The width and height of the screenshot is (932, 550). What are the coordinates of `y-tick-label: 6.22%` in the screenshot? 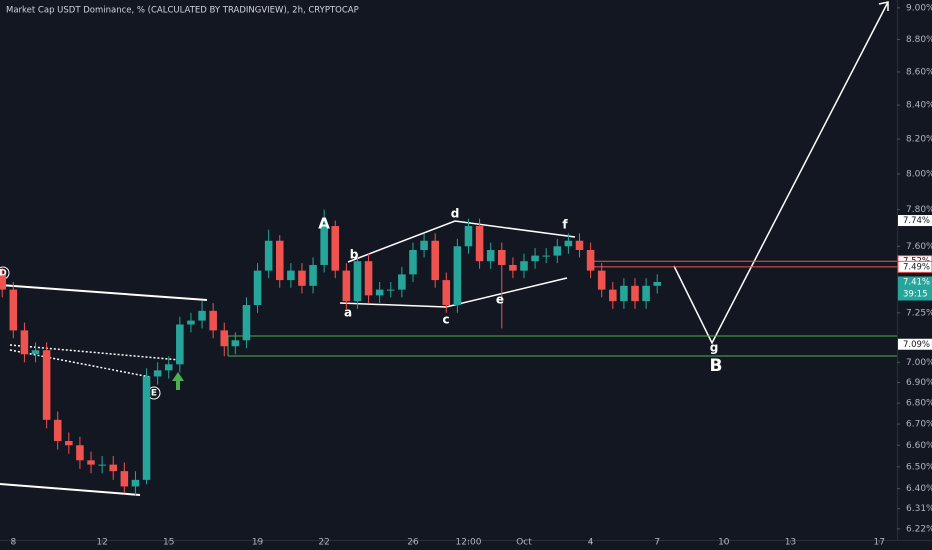 It's located at (919, 529).